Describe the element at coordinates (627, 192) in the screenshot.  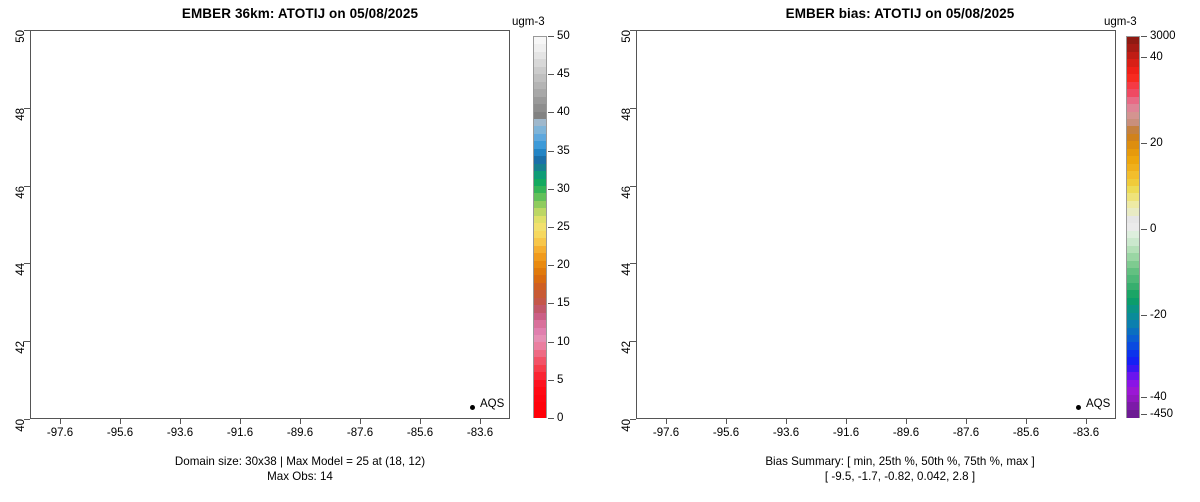
I see `y-tick-label: 46` at that location.